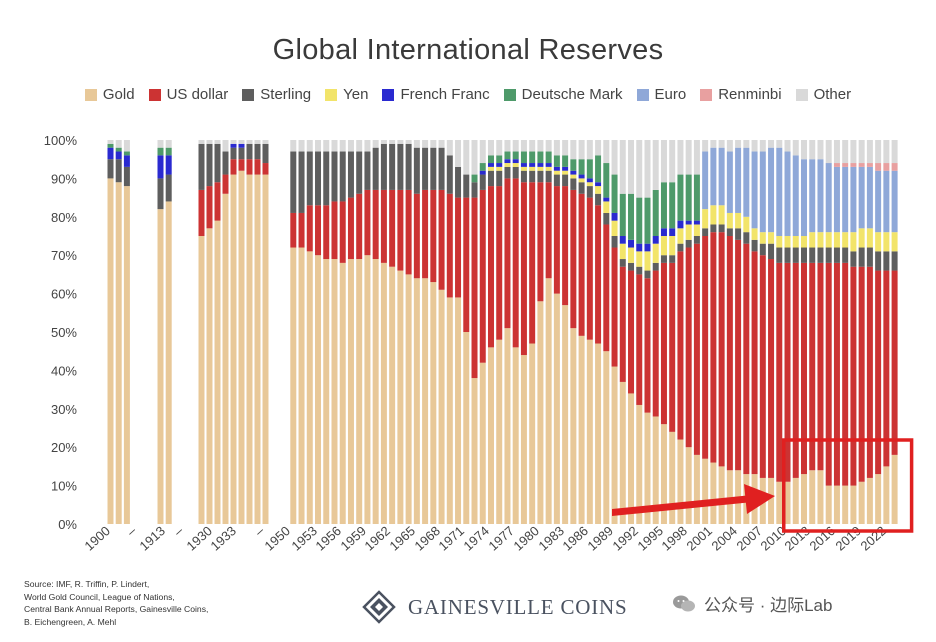 Image resolution: width=936 pixels, height=642 pixels. I want to click on watermark-text: 公众号 · 边际Lab, so click(768, 605).